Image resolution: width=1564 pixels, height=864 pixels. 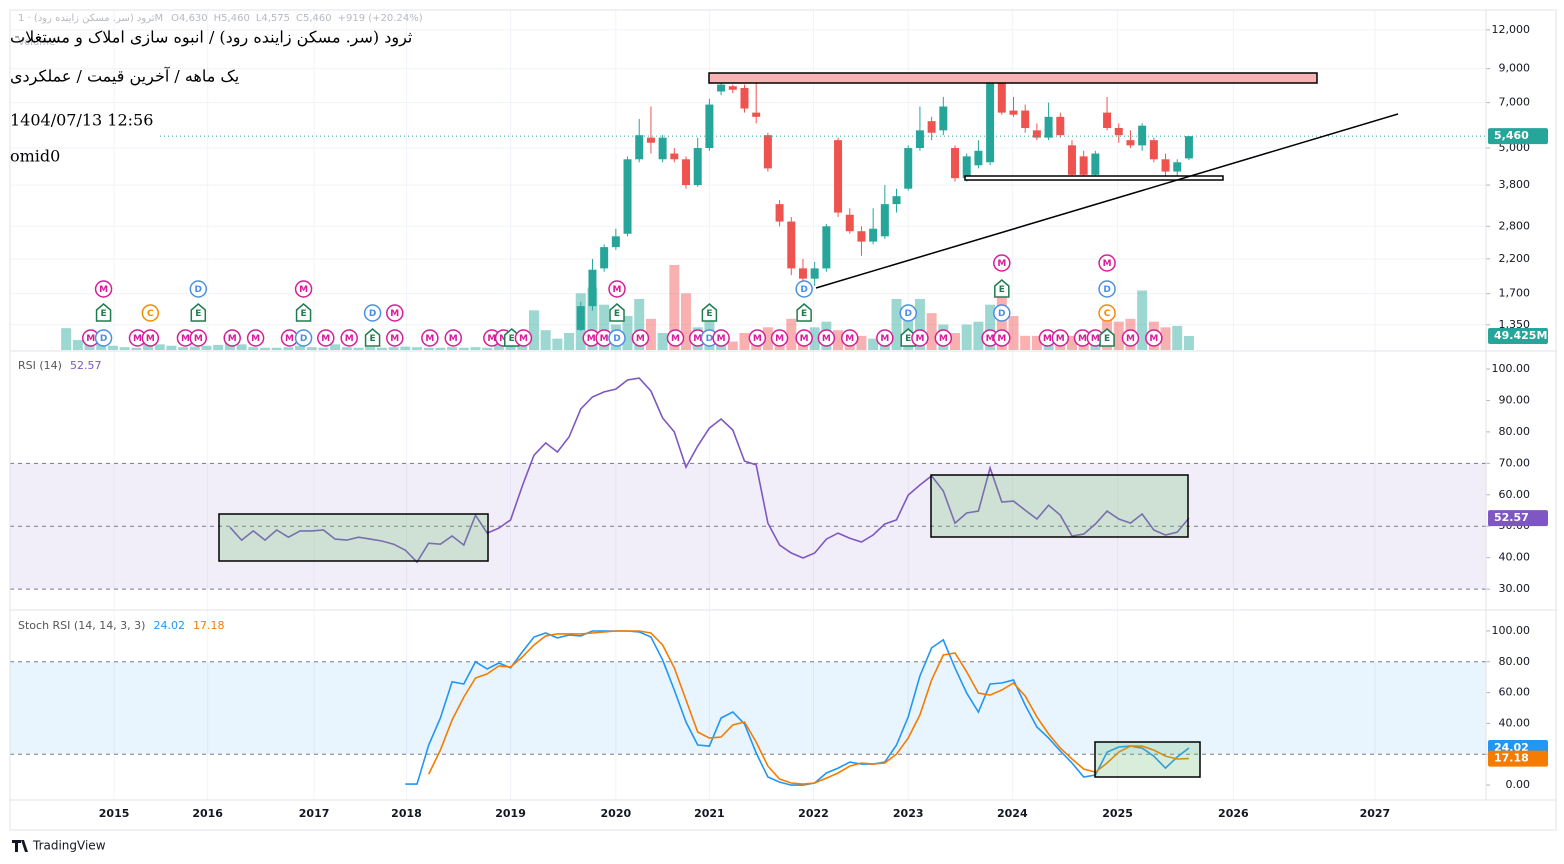 I want to click on title-line: omid0, so click(x=35, y=156).